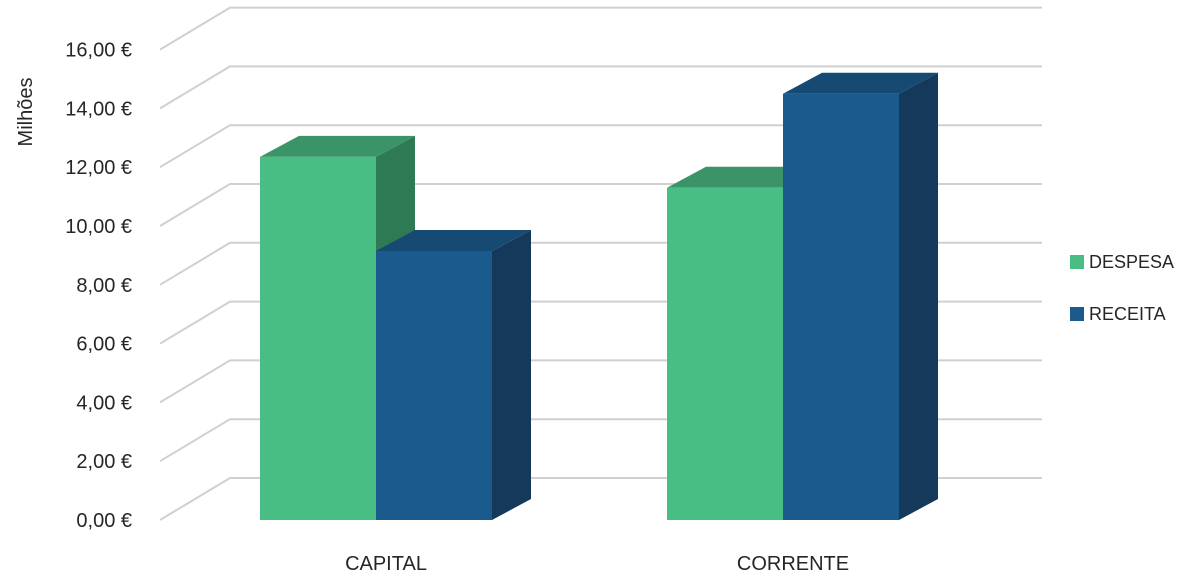 Image resolution: width=1181 pixels, height=574 pixels. Describe the element at coordinates (793, 563) in the screenshot. I see `x-tick-label: CORRENTE` at that location.